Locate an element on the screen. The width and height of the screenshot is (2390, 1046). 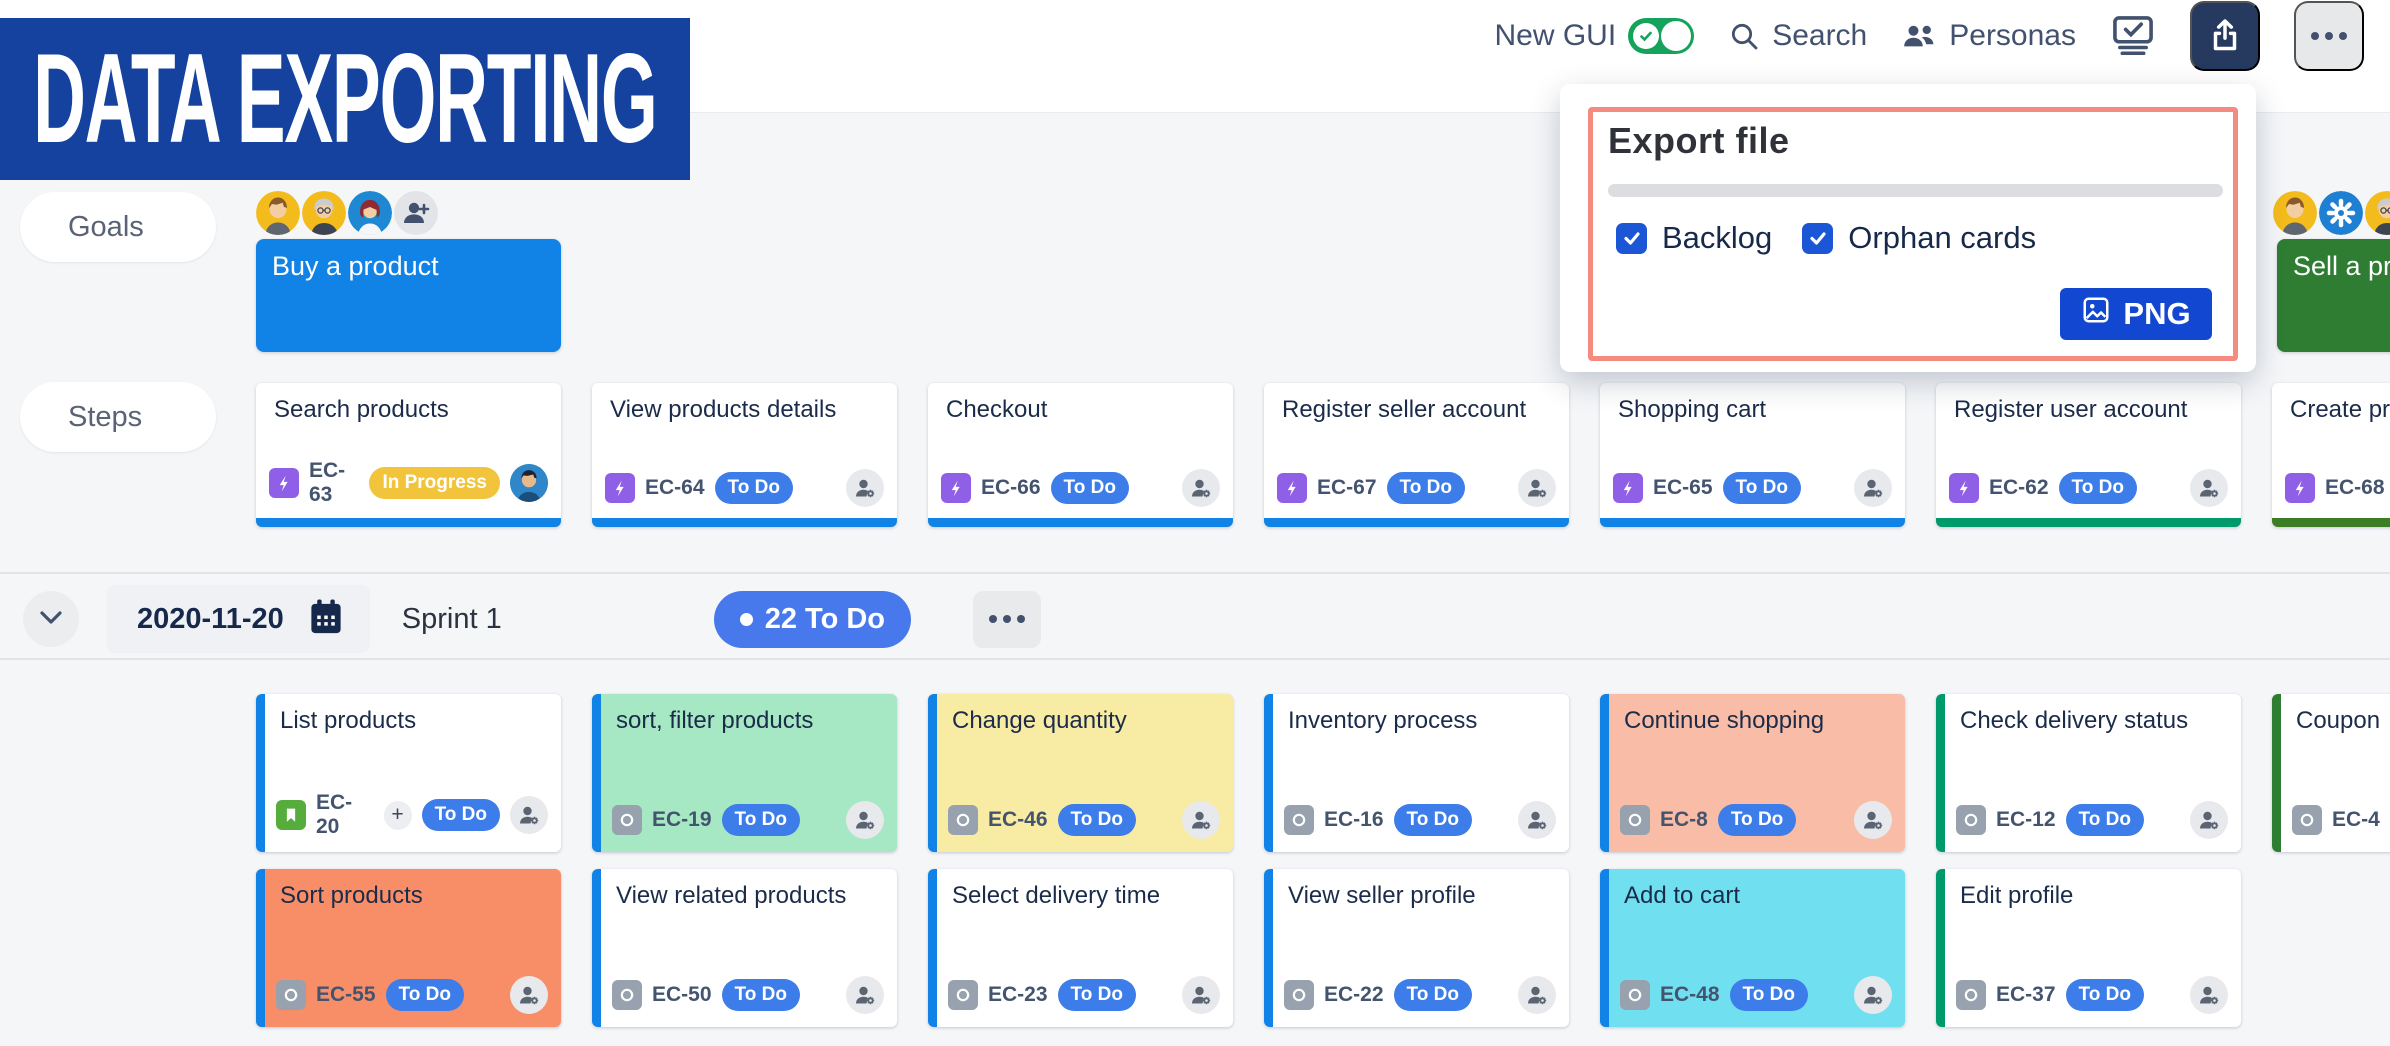
step-card: Shopping cart EC-65 To Do is located at coordinates (1752, 455).